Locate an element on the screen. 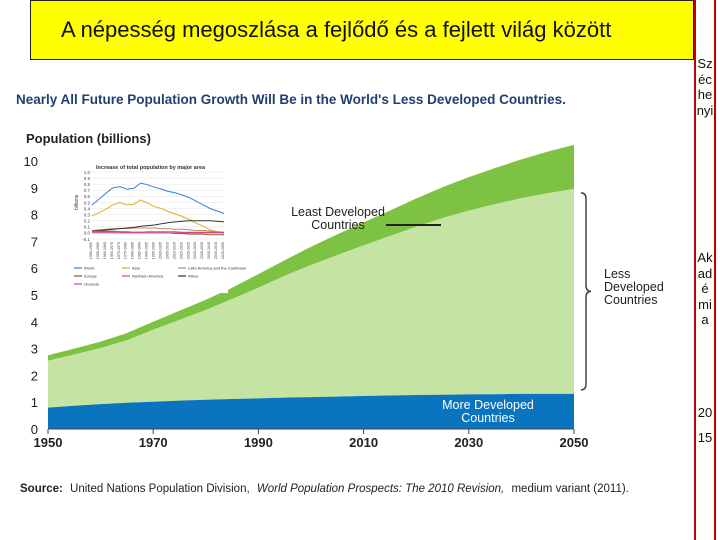  sidebar-text-akademia: Akadémia is located at coordinates (705, 288).